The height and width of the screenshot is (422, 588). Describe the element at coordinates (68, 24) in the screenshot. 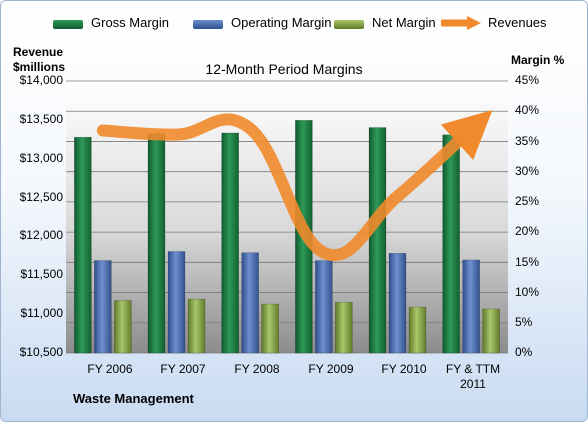

I see `legend-swatch-gross` at that location.